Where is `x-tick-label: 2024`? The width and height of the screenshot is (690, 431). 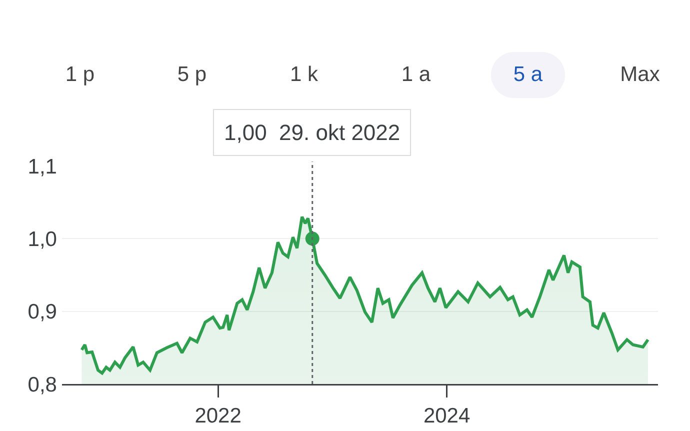
x-tick-label: 2024 is located at coordinates (446, 416).